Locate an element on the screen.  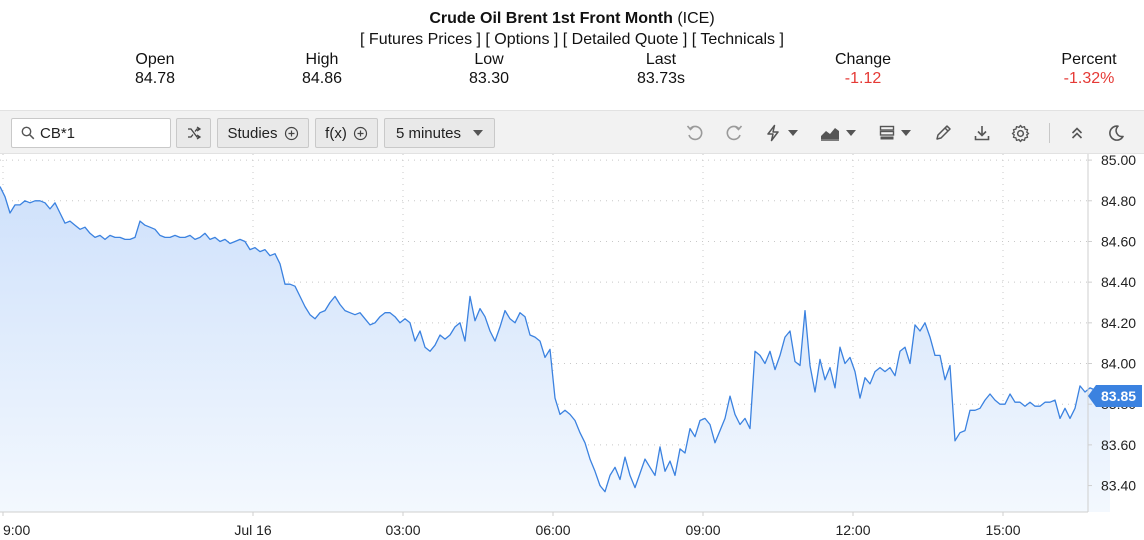
chart-type-button is located at coordinates (838, 133).